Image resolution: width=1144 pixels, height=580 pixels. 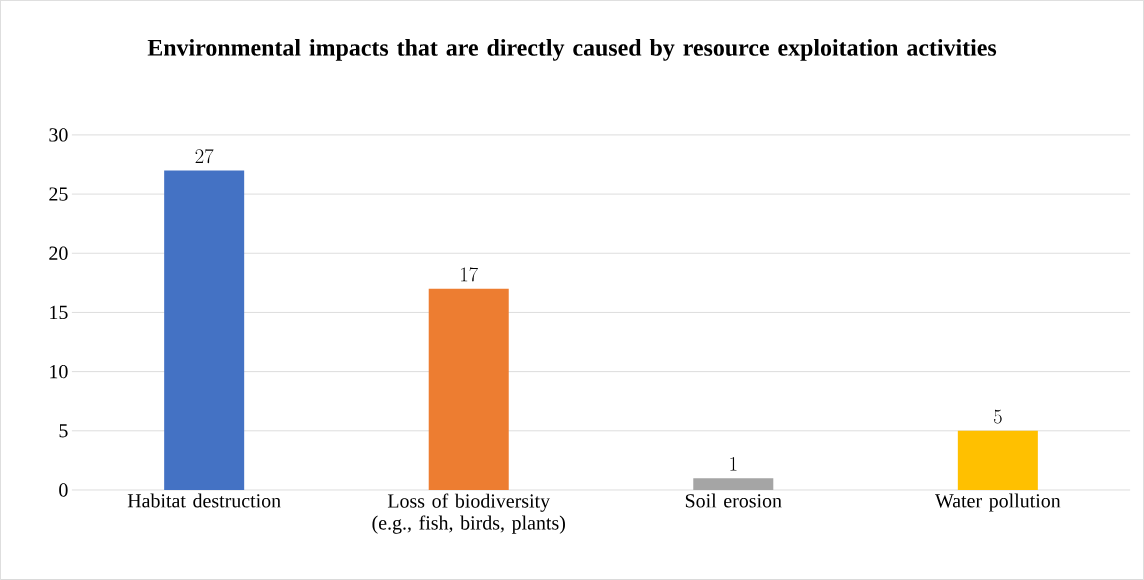 I want to click on data-label: 1, so click(x=733, y=464).